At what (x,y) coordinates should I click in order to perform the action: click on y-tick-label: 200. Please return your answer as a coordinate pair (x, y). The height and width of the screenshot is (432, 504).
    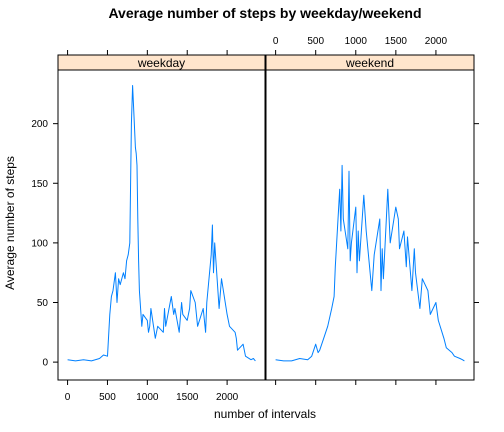
    Looking at the image, I should click on (39, 124).